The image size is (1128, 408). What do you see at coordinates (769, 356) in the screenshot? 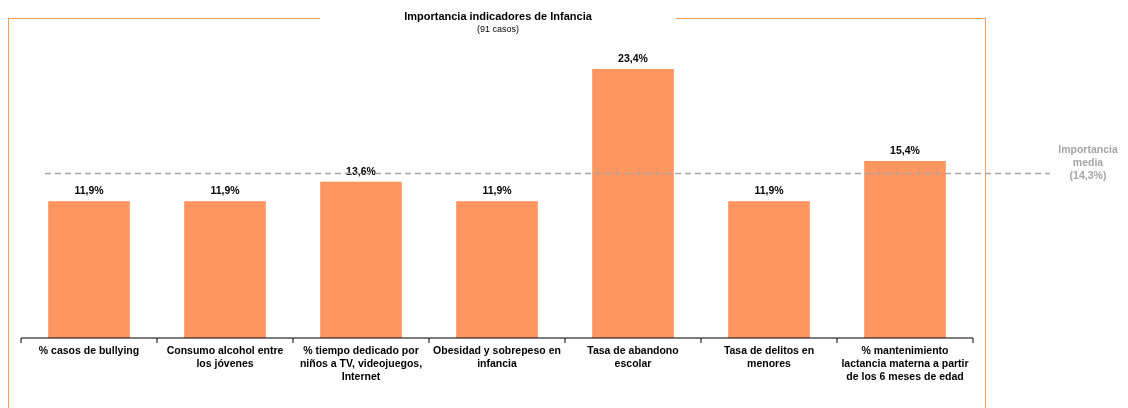
I see `x-tick-label: Tasa de delitos en menores` at bounding box center [769, 356].